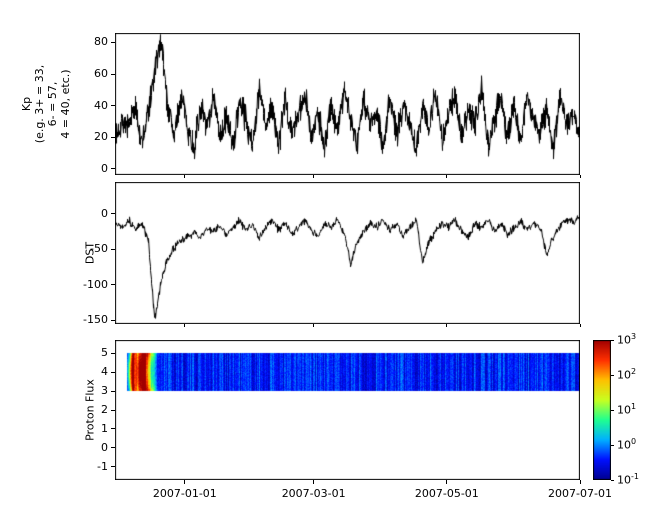  Describe the element at coordinates (627, 444) in the screenshot. I see `colorbar-tick-label: 100` at that location.